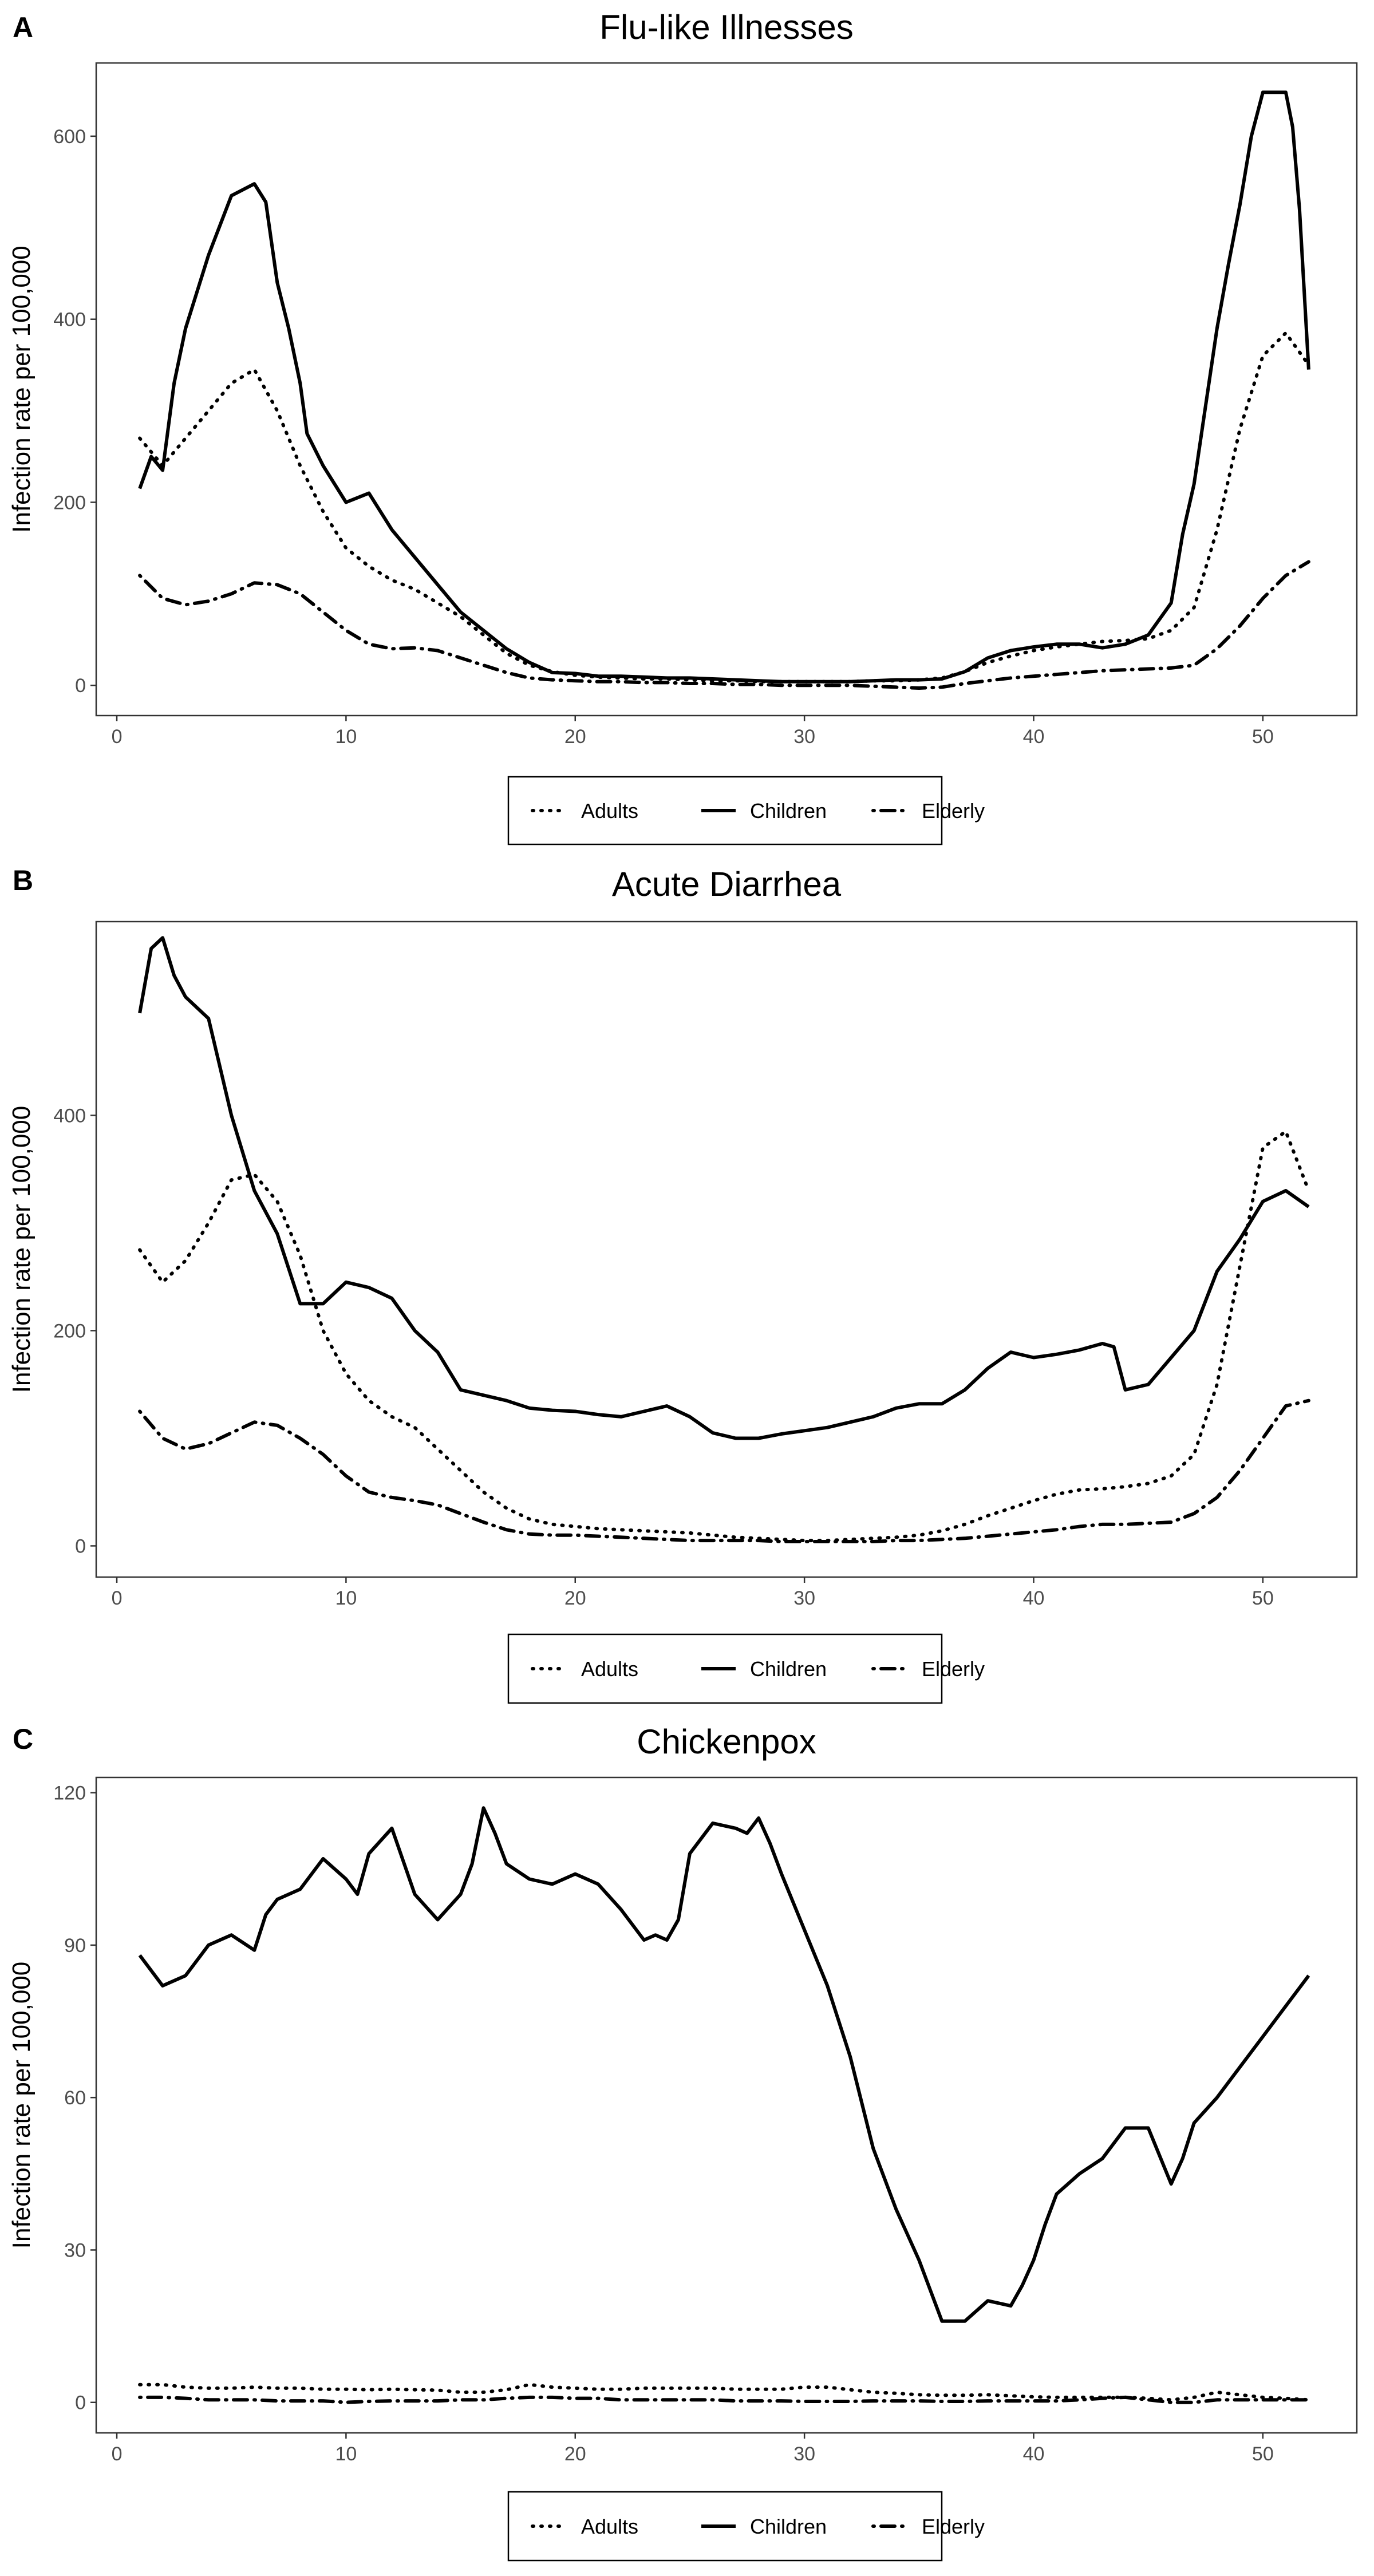 This screenshot has width=1374, height=2576. I want to click on panel-letter: A, so click(23, 27).